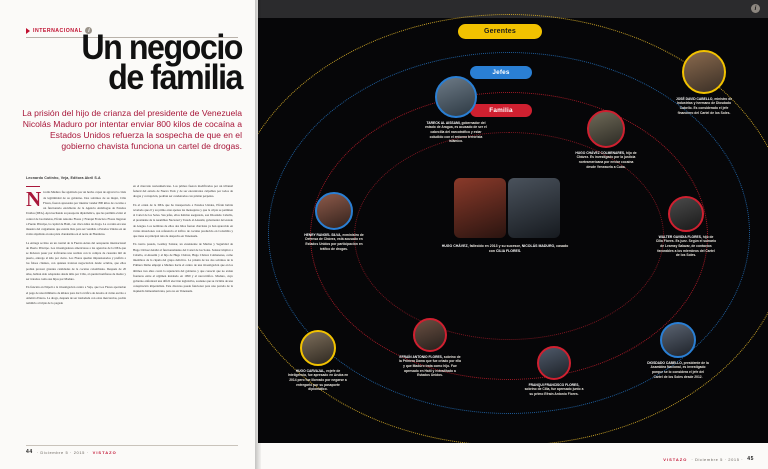 This screenshot has width=768, height=469. Describe the element at coordinates (513, 9) in the screenshot. I see `right-page-topbar` at that location.